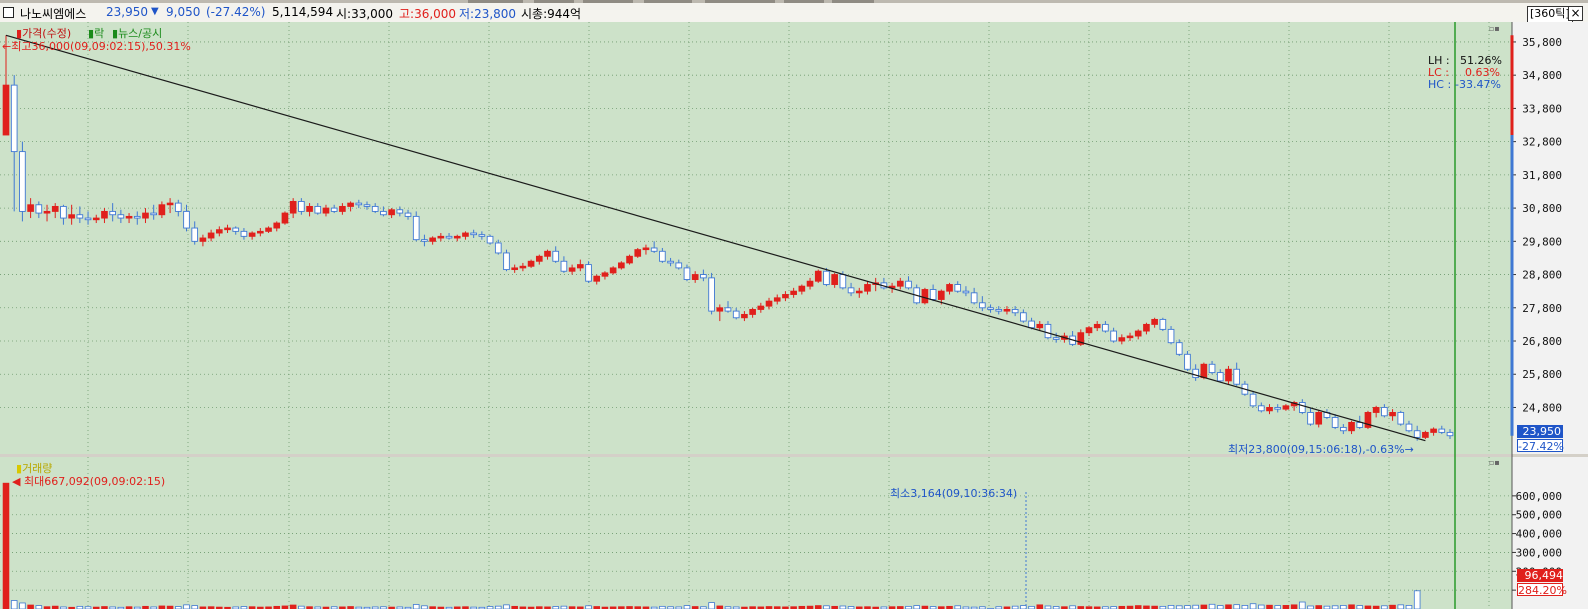  I want to click on select-checkbox, so click(8, 12).